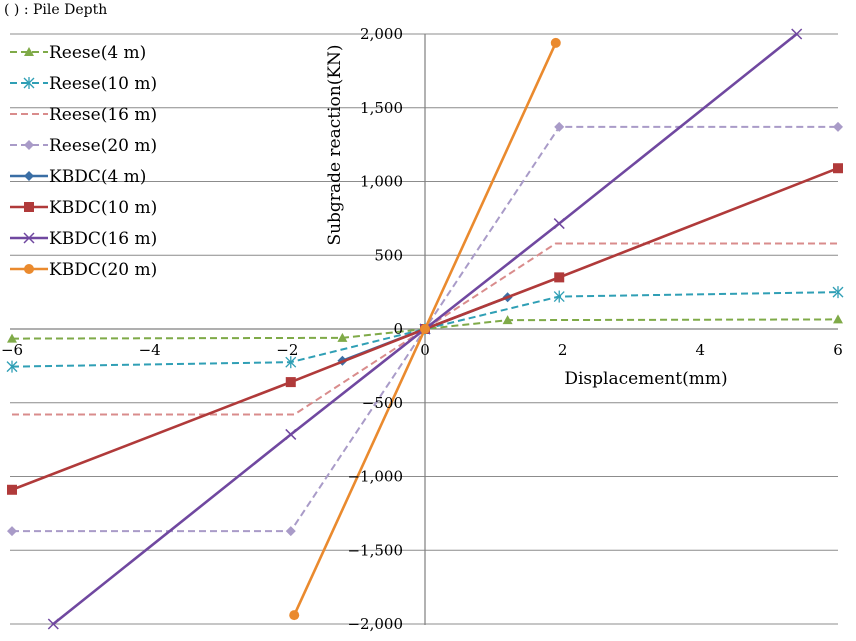 The image size is (856, 641). I want to click on legend-label: KBDC(16 m), so click(103, 239).